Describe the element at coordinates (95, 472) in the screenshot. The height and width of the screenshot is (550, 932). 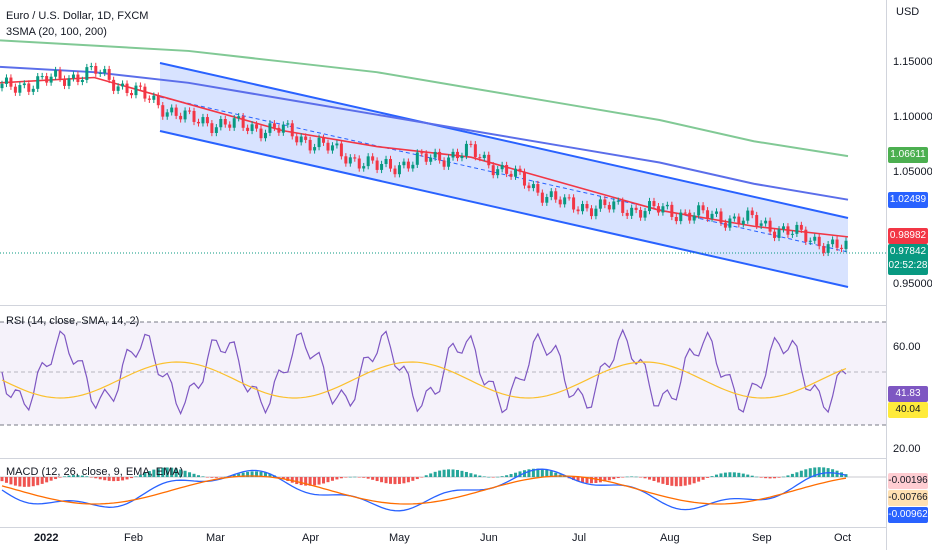
I see `macd-label: MACD (12, 26, close, 9, EMA, EMA)` at that location.